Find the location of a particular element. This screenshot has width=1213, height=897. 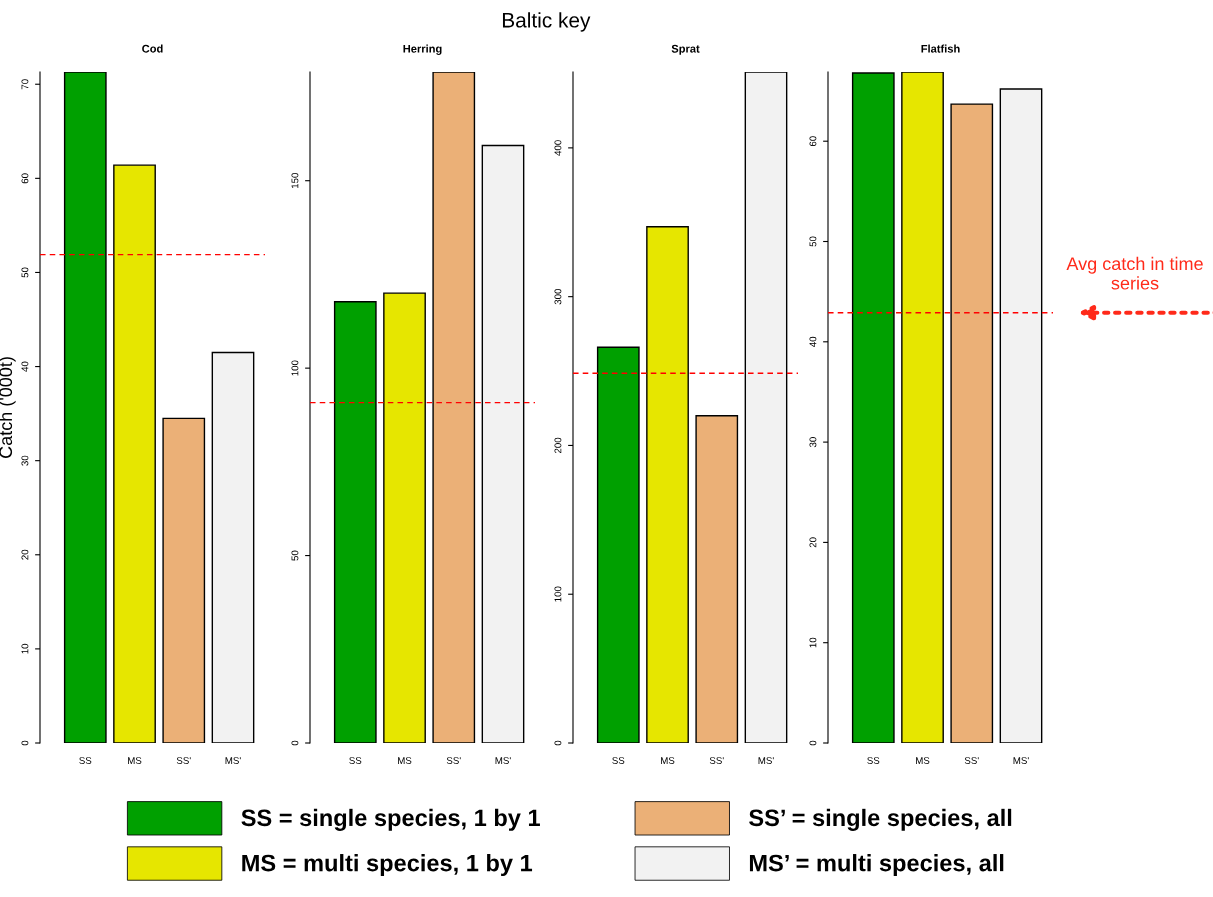

y-tick-label: 300 is located at coordinates (558, 296).